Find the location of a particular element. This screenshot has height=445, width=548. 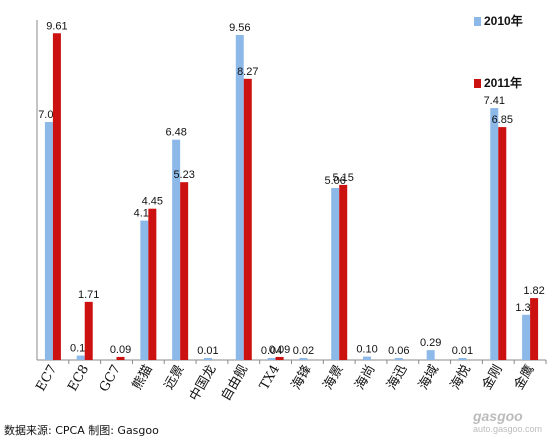

legend-item-2010: 2010年 is located at coordinates (498, 20).